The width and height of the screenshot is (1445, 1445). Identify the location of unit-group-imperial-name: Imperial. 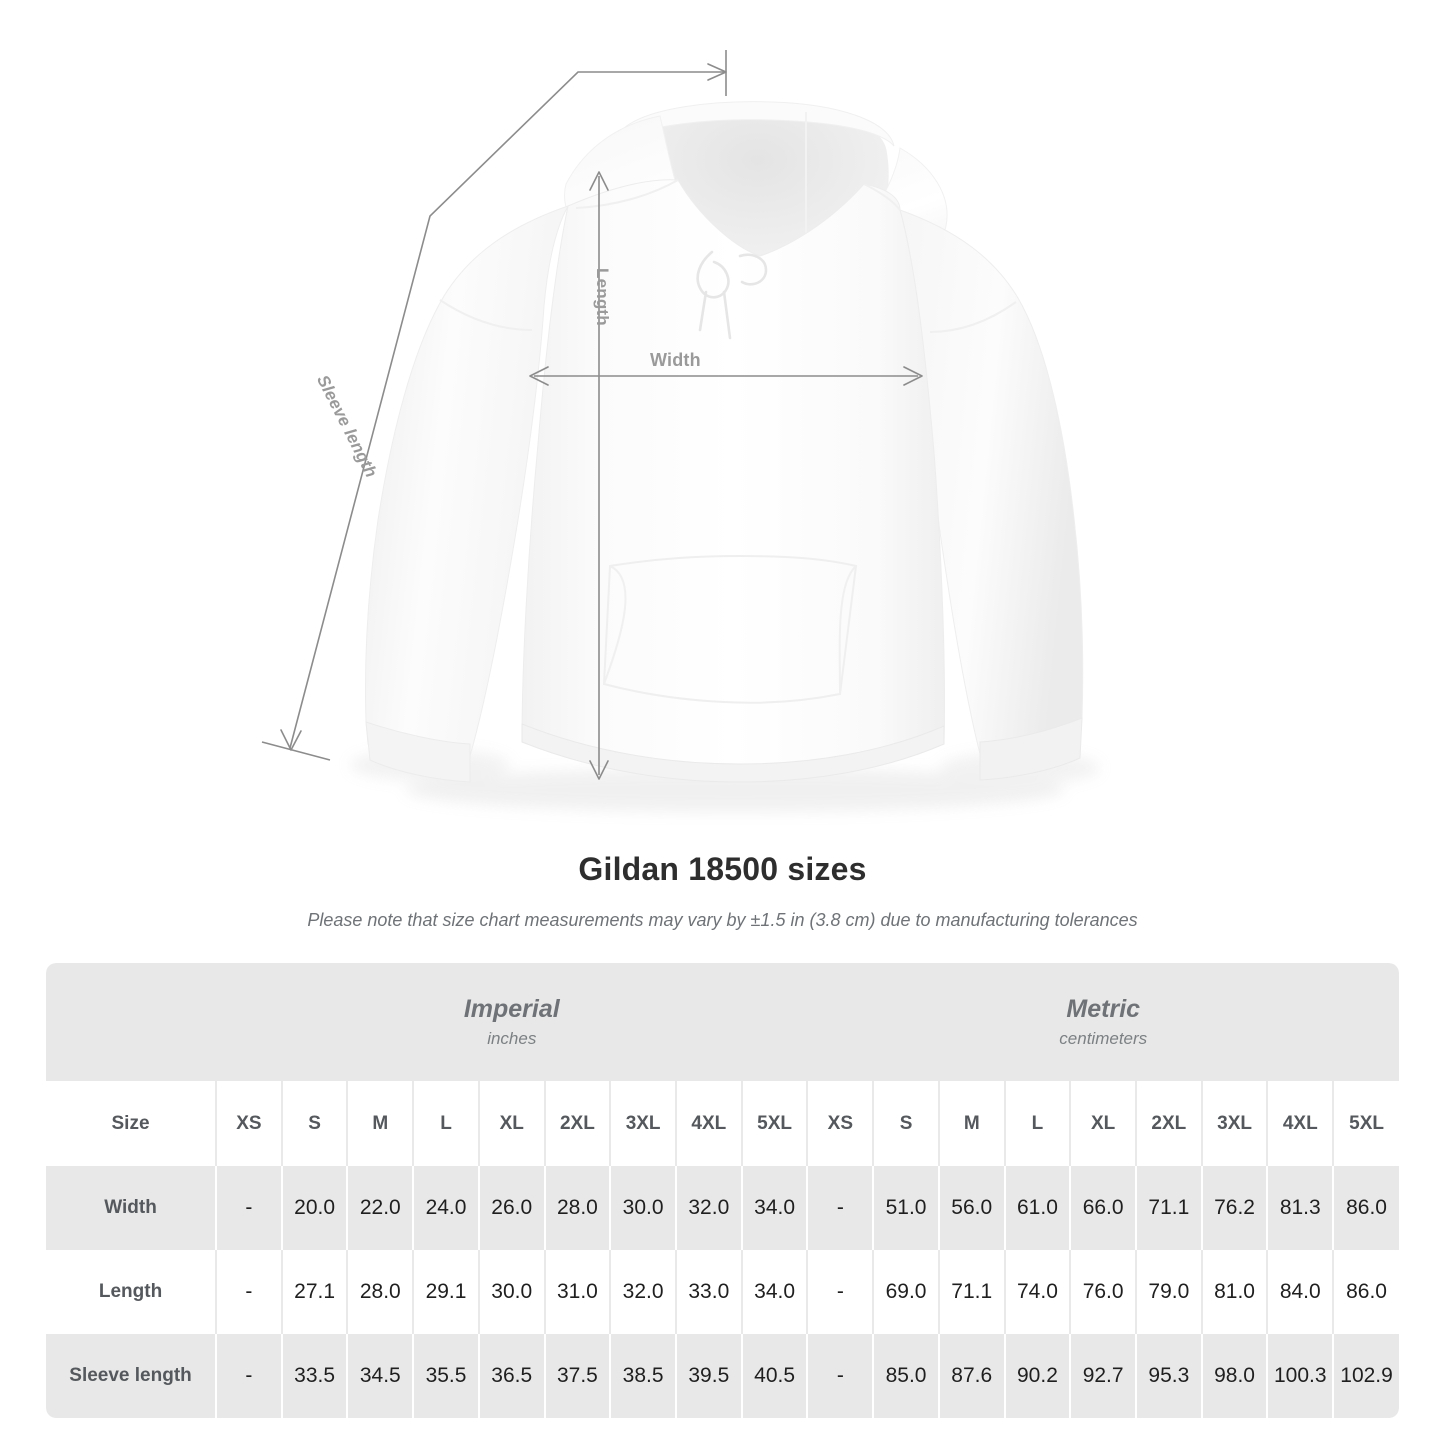
(511, 1008).